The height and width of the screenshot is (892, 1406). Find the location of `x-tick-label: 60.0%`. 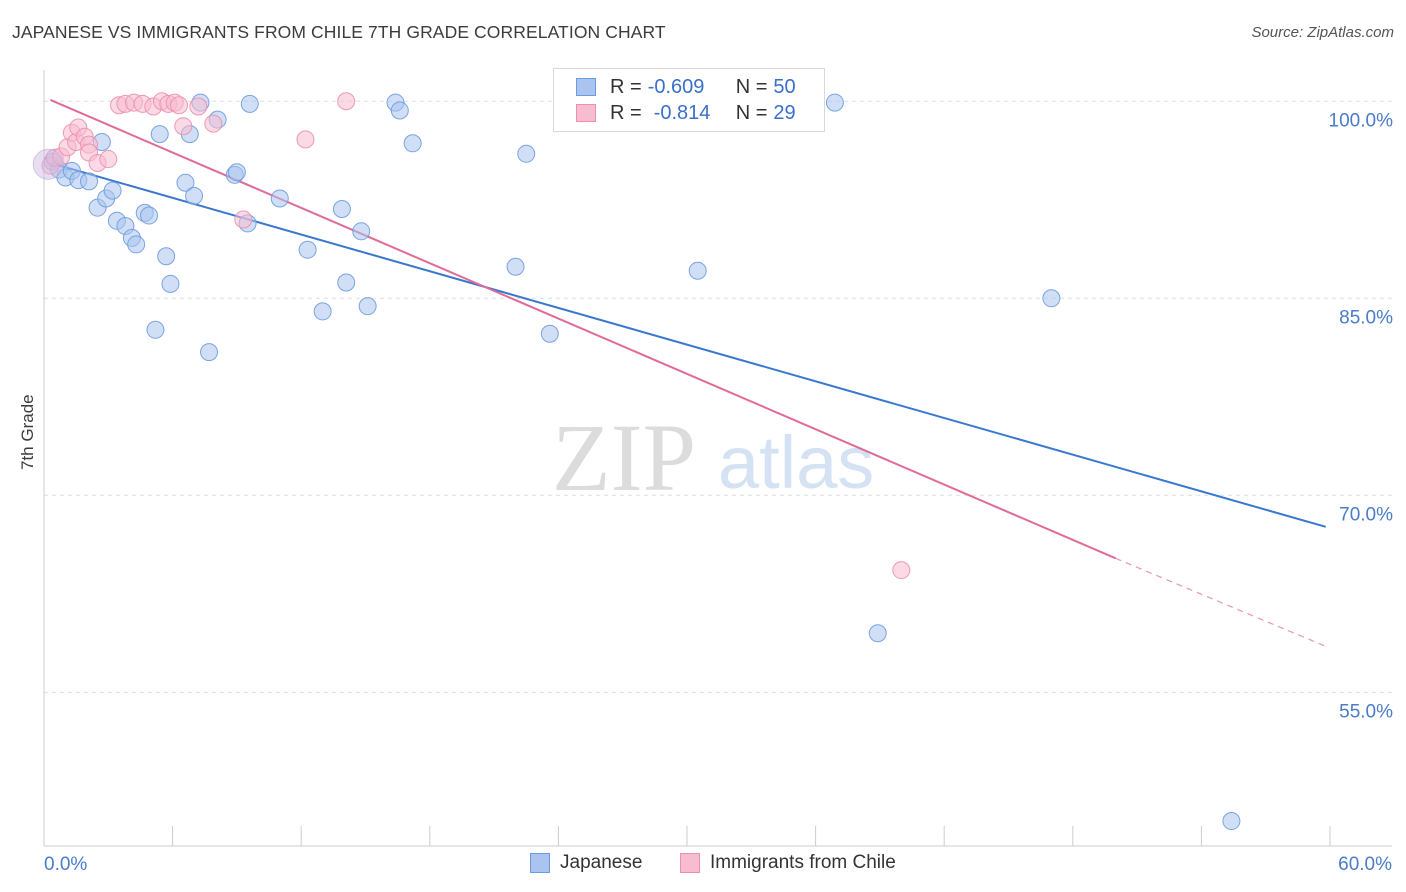

x-tick-label: 60.0% is located at coordinates (1365, 864).